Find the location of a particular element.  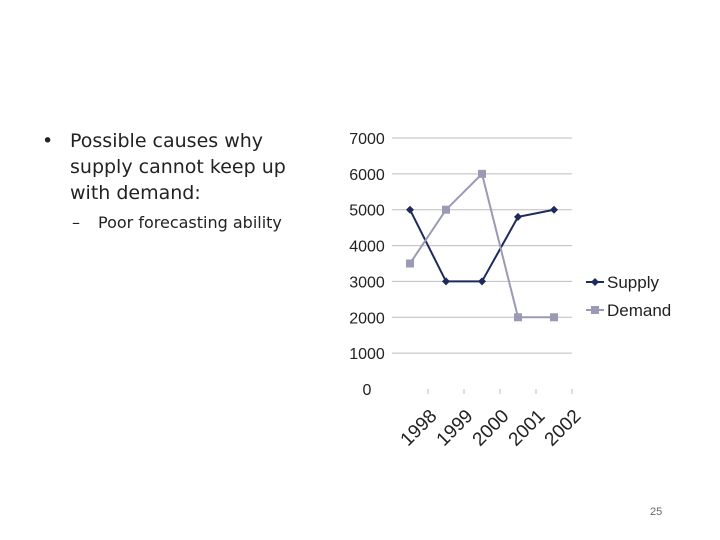

y-tick-label: 0 is located at coordinates (367, 390).